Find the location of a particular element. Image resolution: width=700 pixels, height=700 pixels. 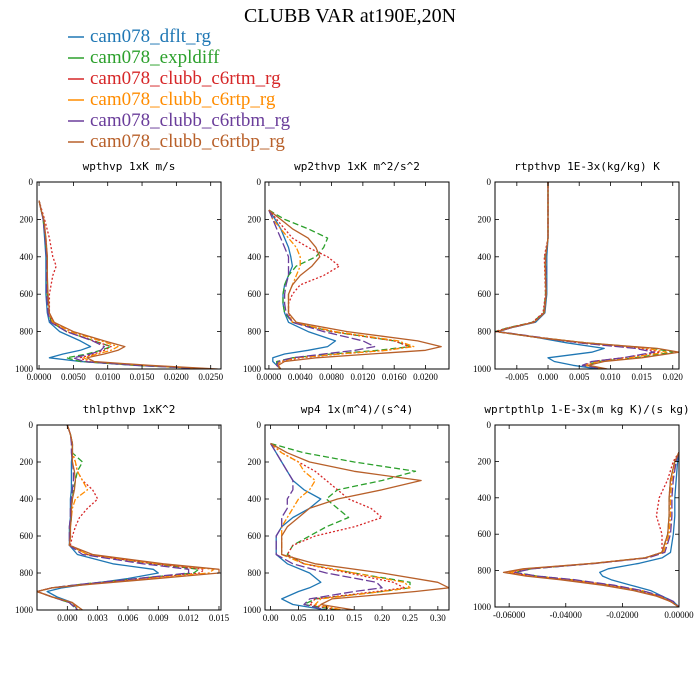

x-tick-label: 0.010 is located at coordinates (610, 377).